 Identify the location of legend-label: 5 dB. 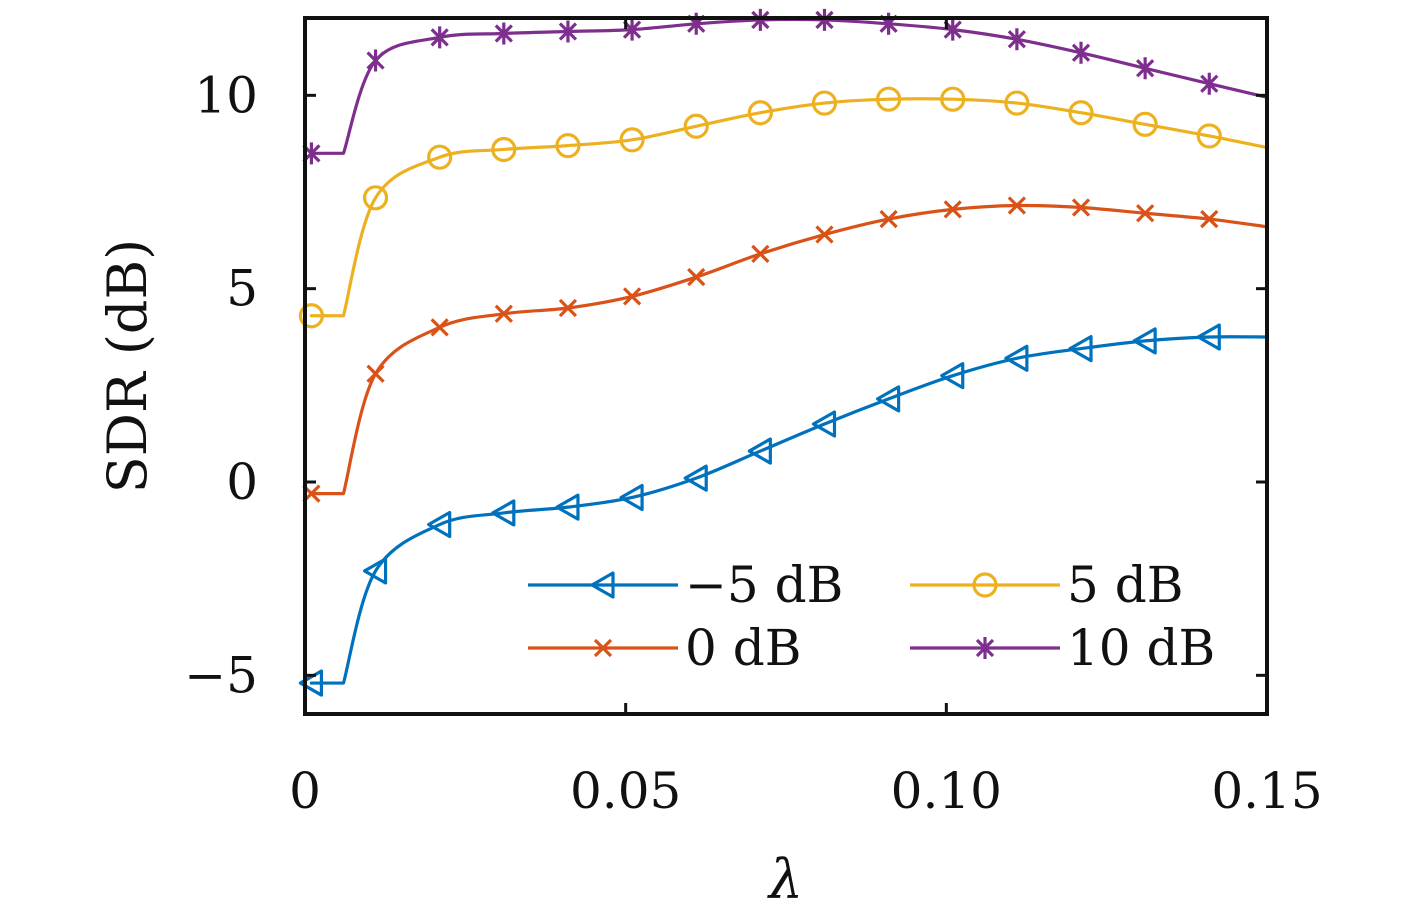
(1125, 585).